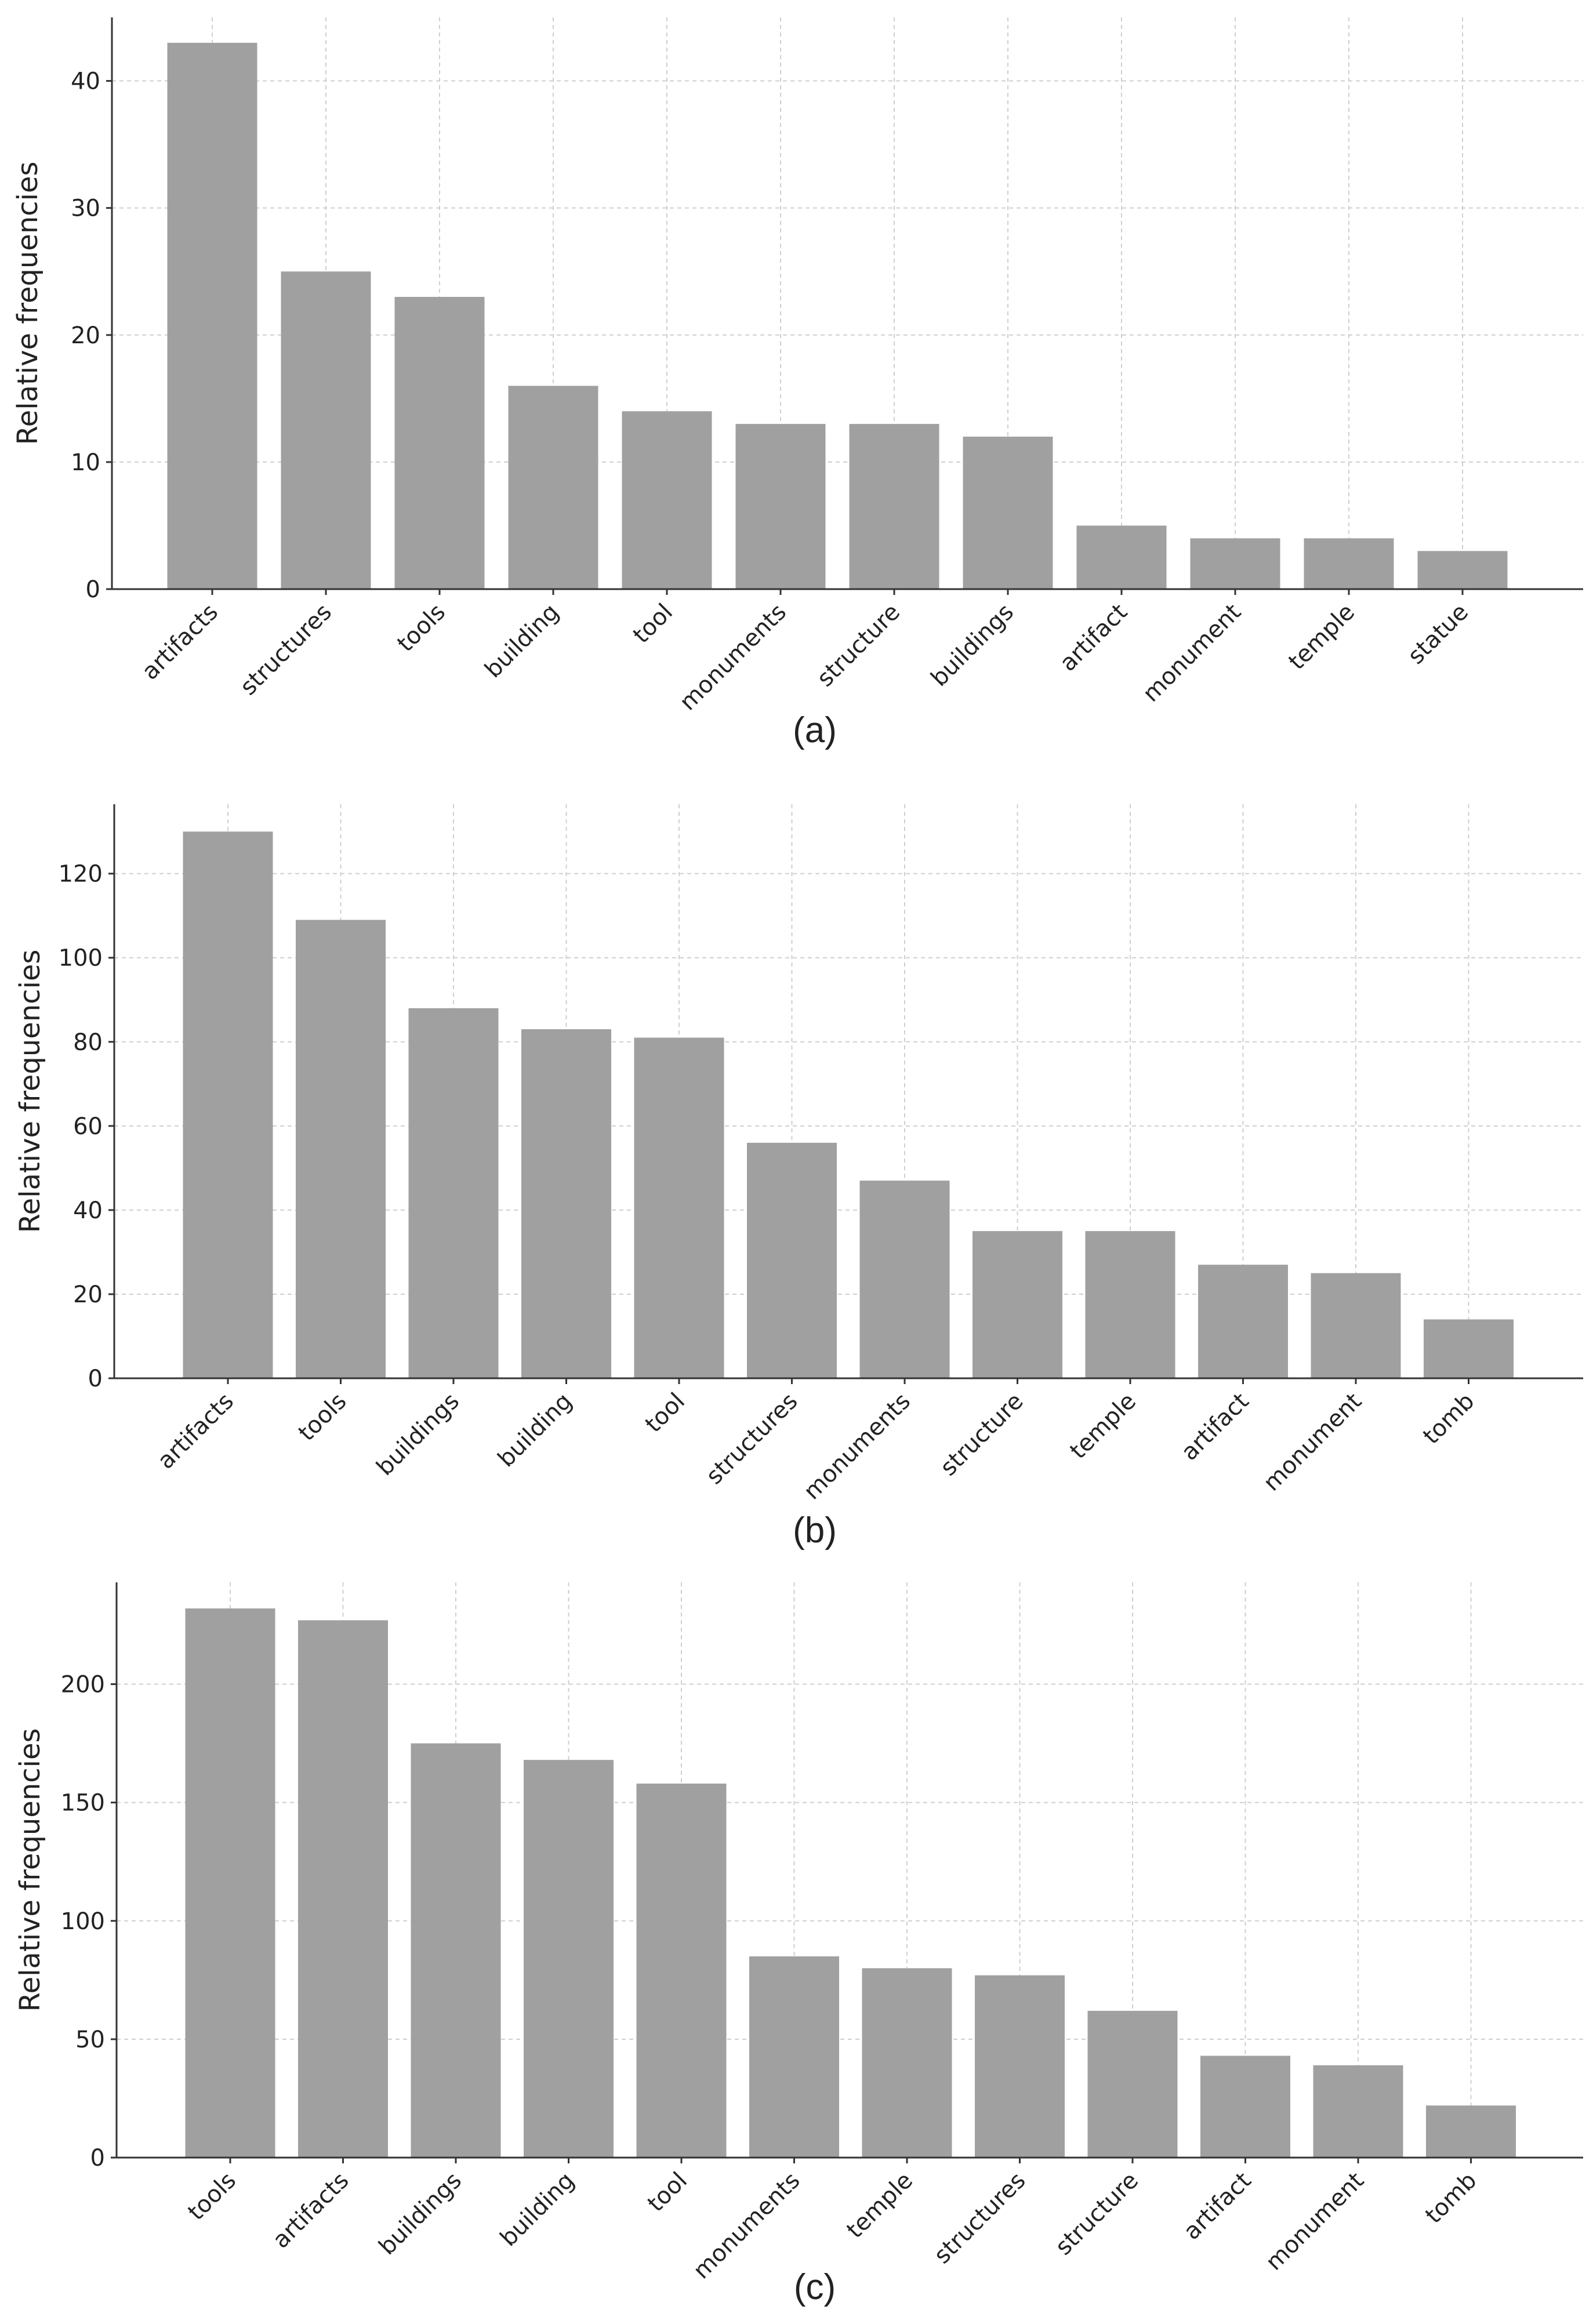  I want to click on panel-caption: (c), so click(815, 2287).